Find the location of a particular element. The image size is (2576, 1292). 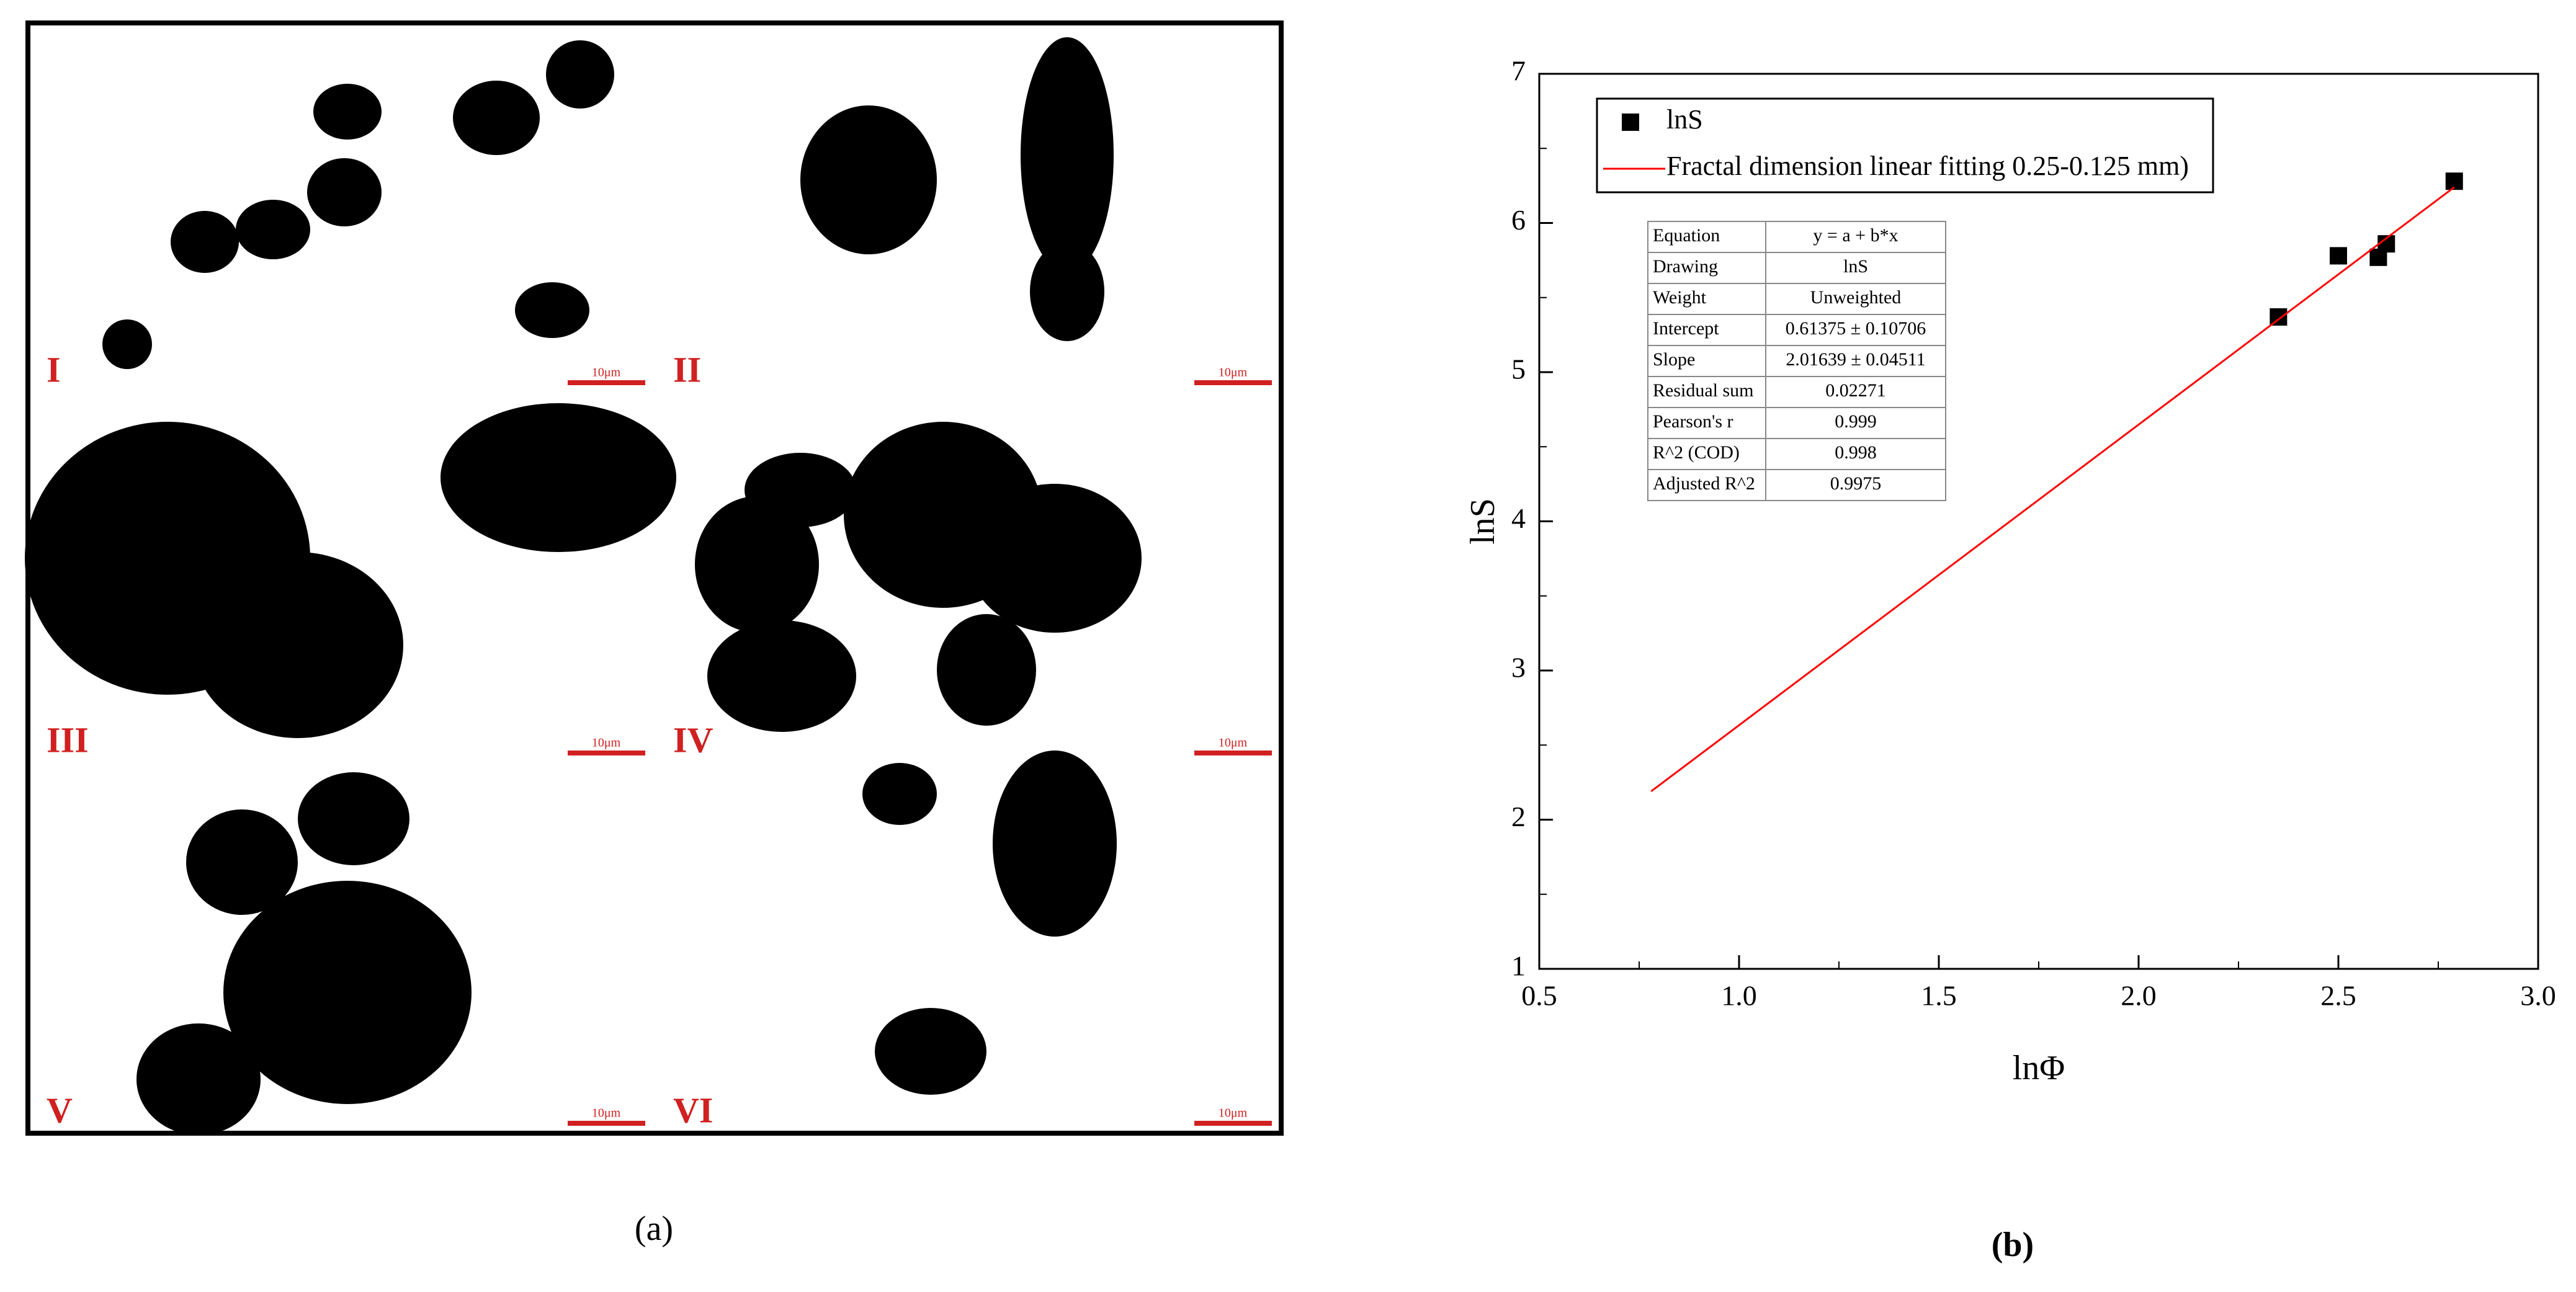

sub-label: V is located at coordinates (60, 1110).